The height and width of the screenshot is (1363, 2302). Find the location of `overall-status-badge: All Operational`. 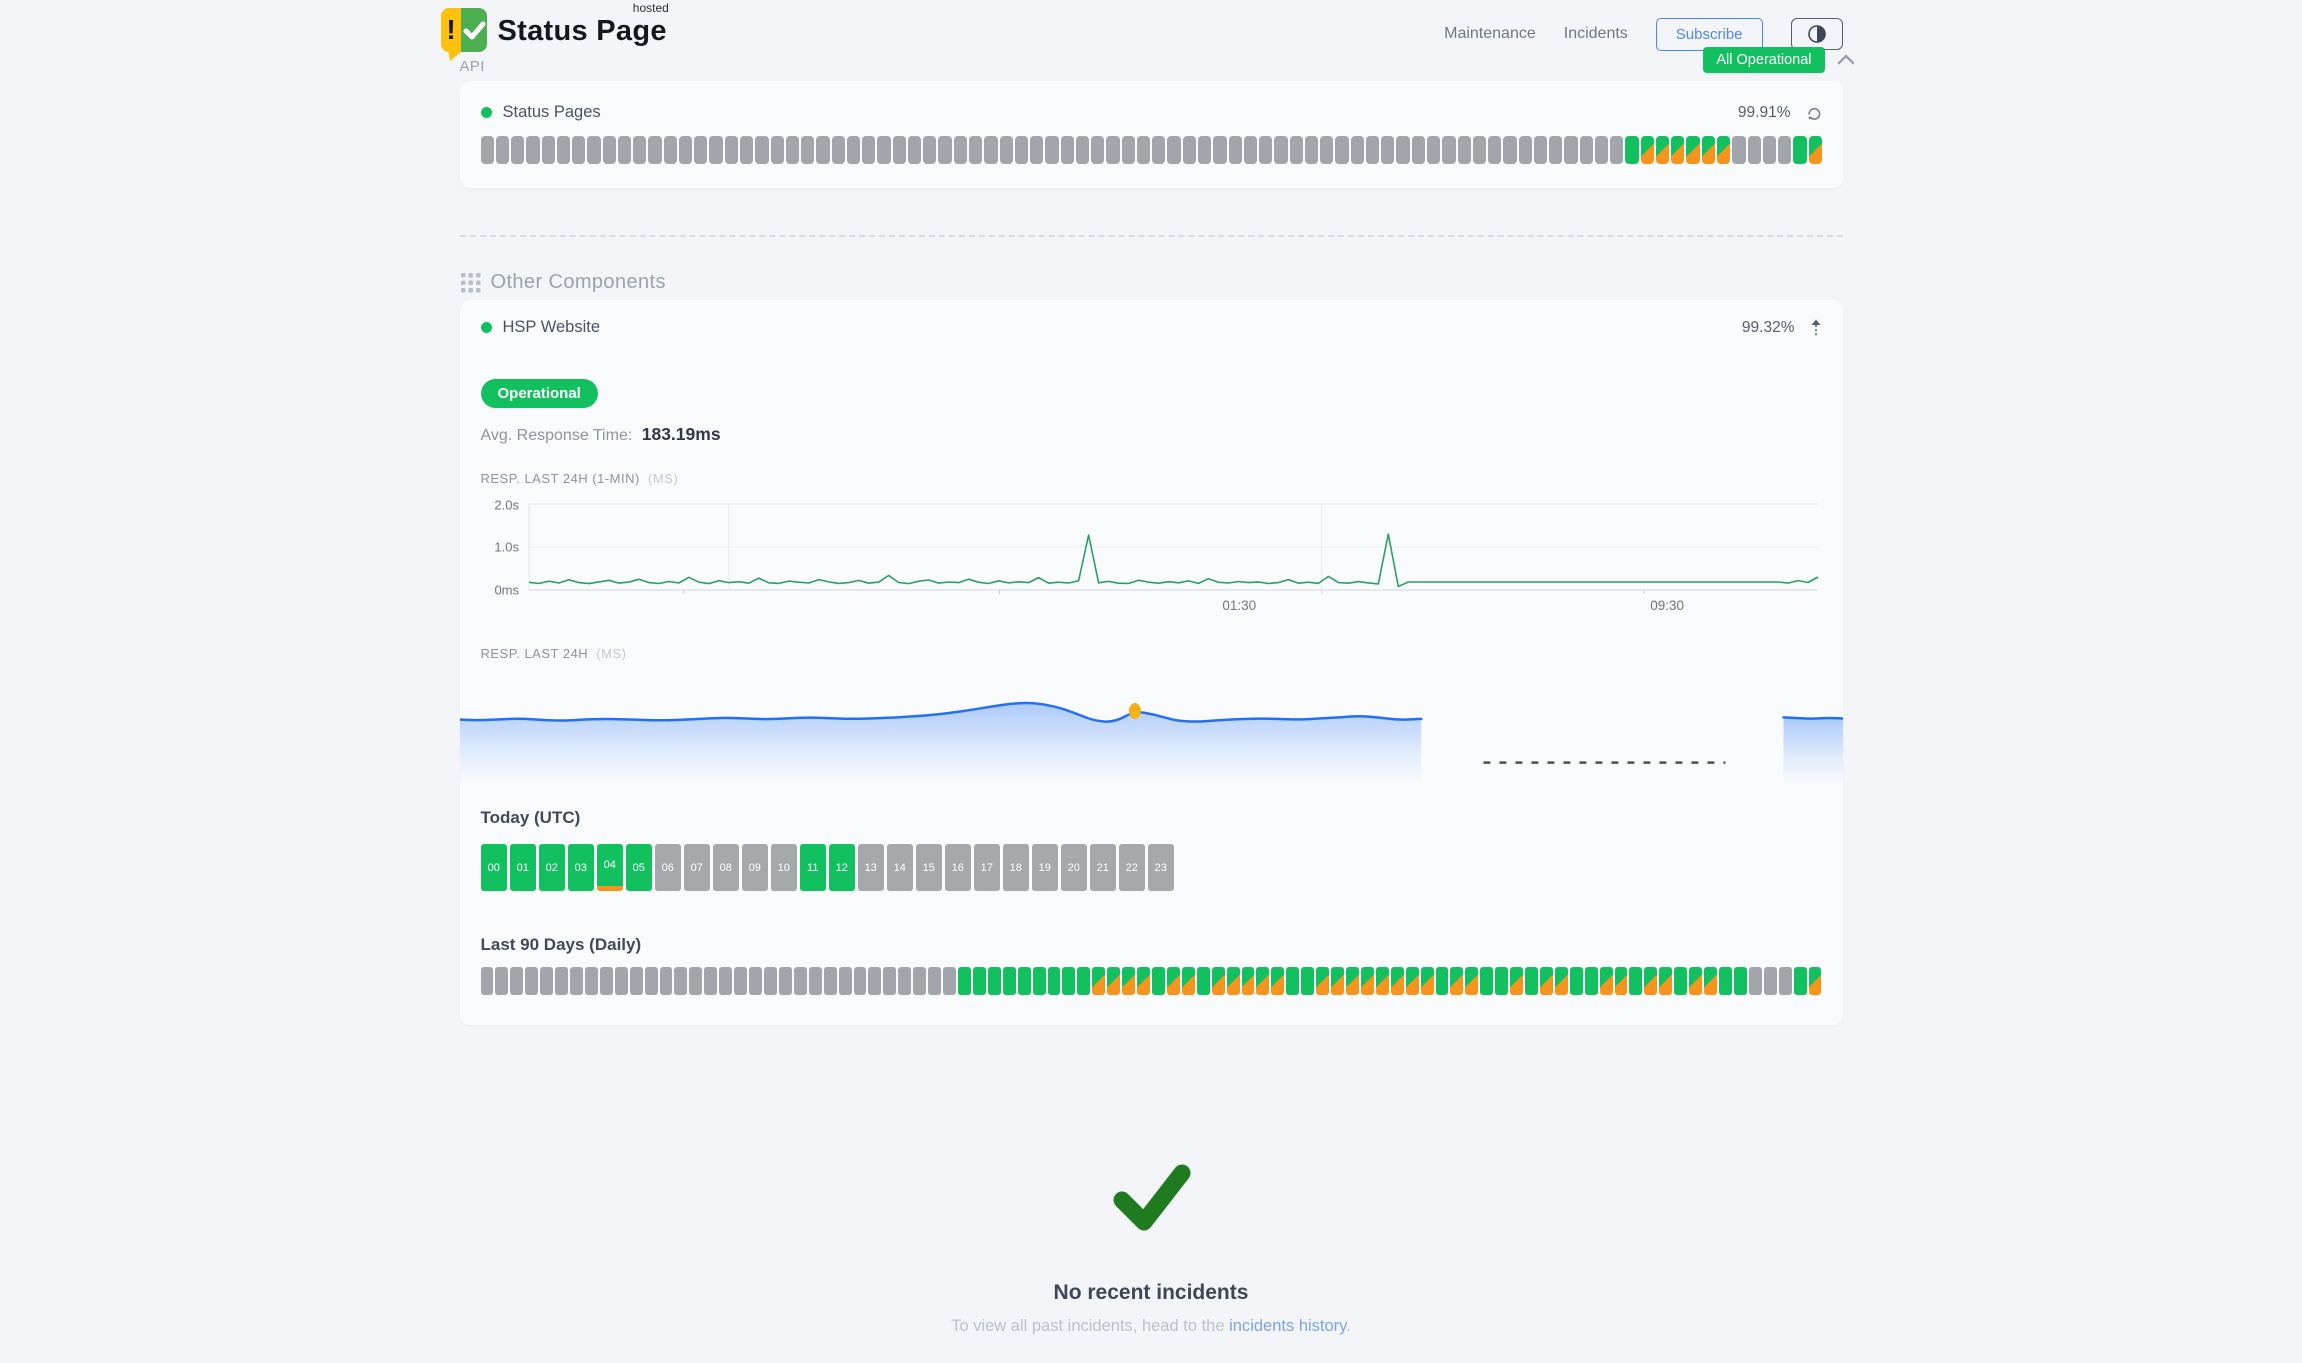

overall-status-badge: All Operational is located at coordinates (1764, 60).